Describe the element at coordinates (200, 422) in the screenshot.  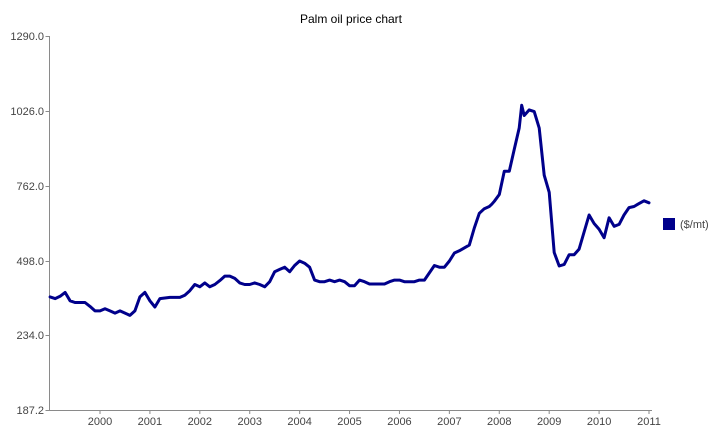
I see `x-tick-label: 2002` at that location.